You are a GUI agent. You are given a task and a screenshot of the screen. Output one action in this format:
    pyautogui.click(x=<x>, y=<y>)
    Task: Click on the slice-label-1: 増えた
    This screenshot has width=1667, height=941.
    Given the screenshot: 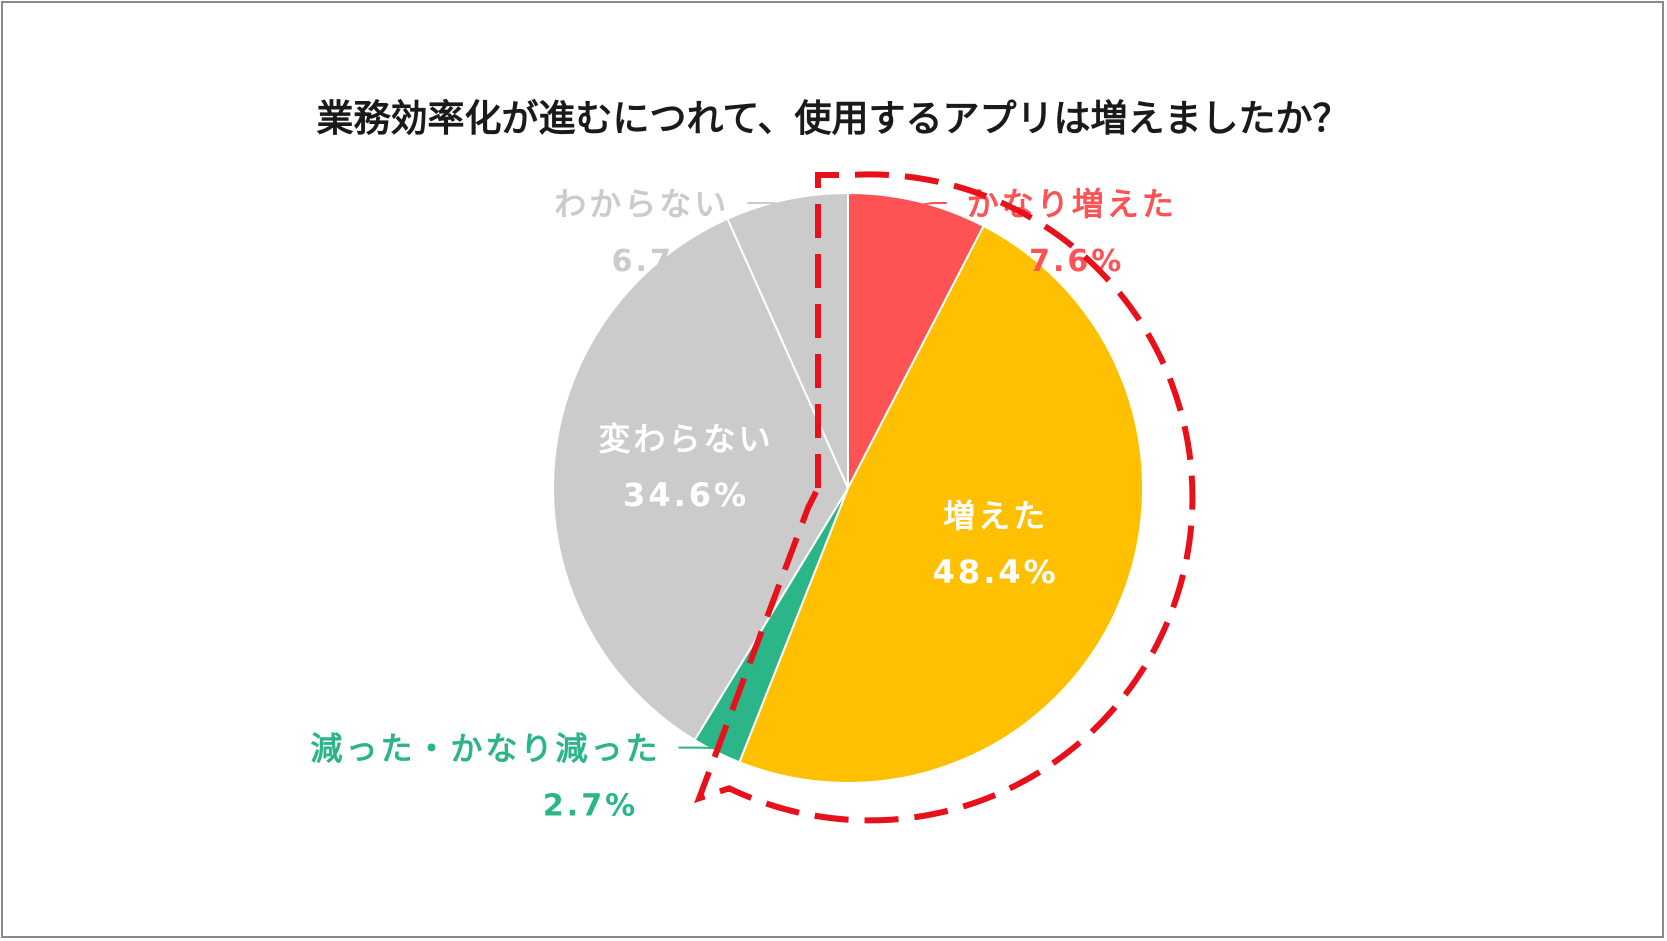 What is the action you would take?
    pyautogui.click(x=995, y=516)
    